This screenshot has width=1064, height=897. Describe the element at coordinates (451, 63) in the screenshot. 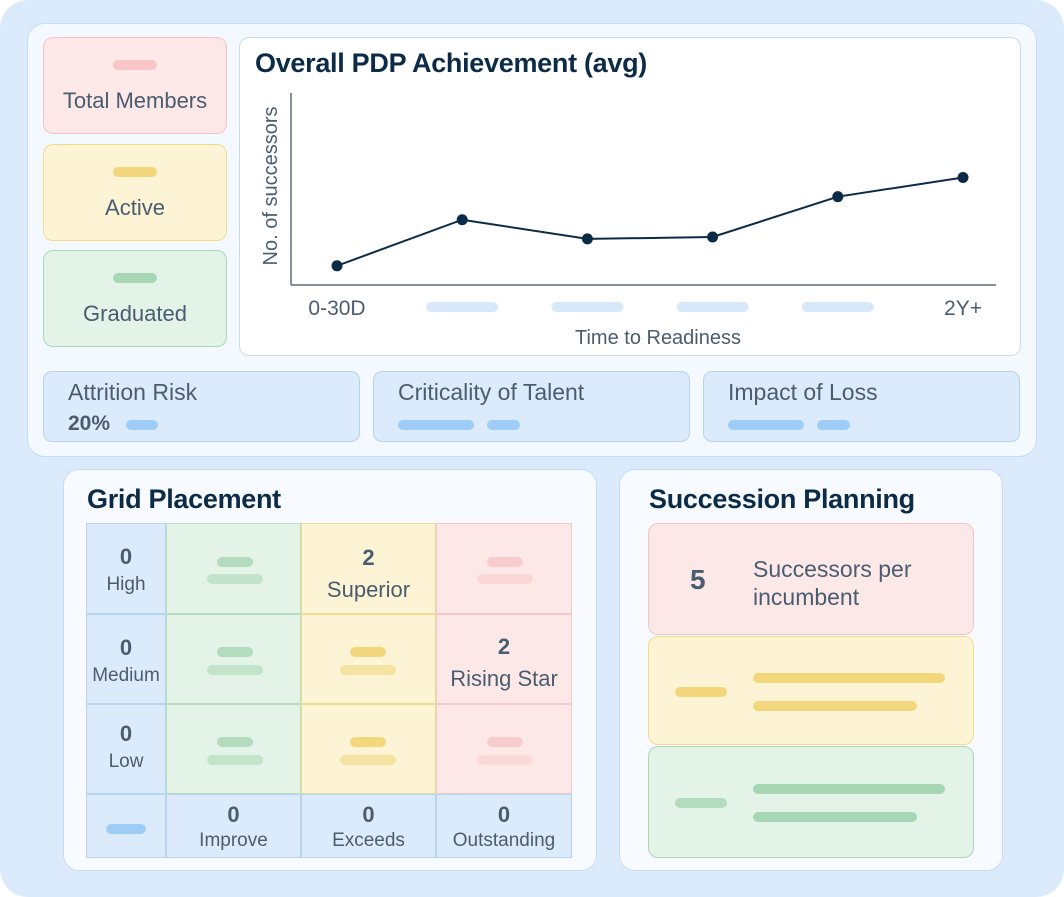

I see `chart-title: Overall PDP Achievement (avg)` at that location.